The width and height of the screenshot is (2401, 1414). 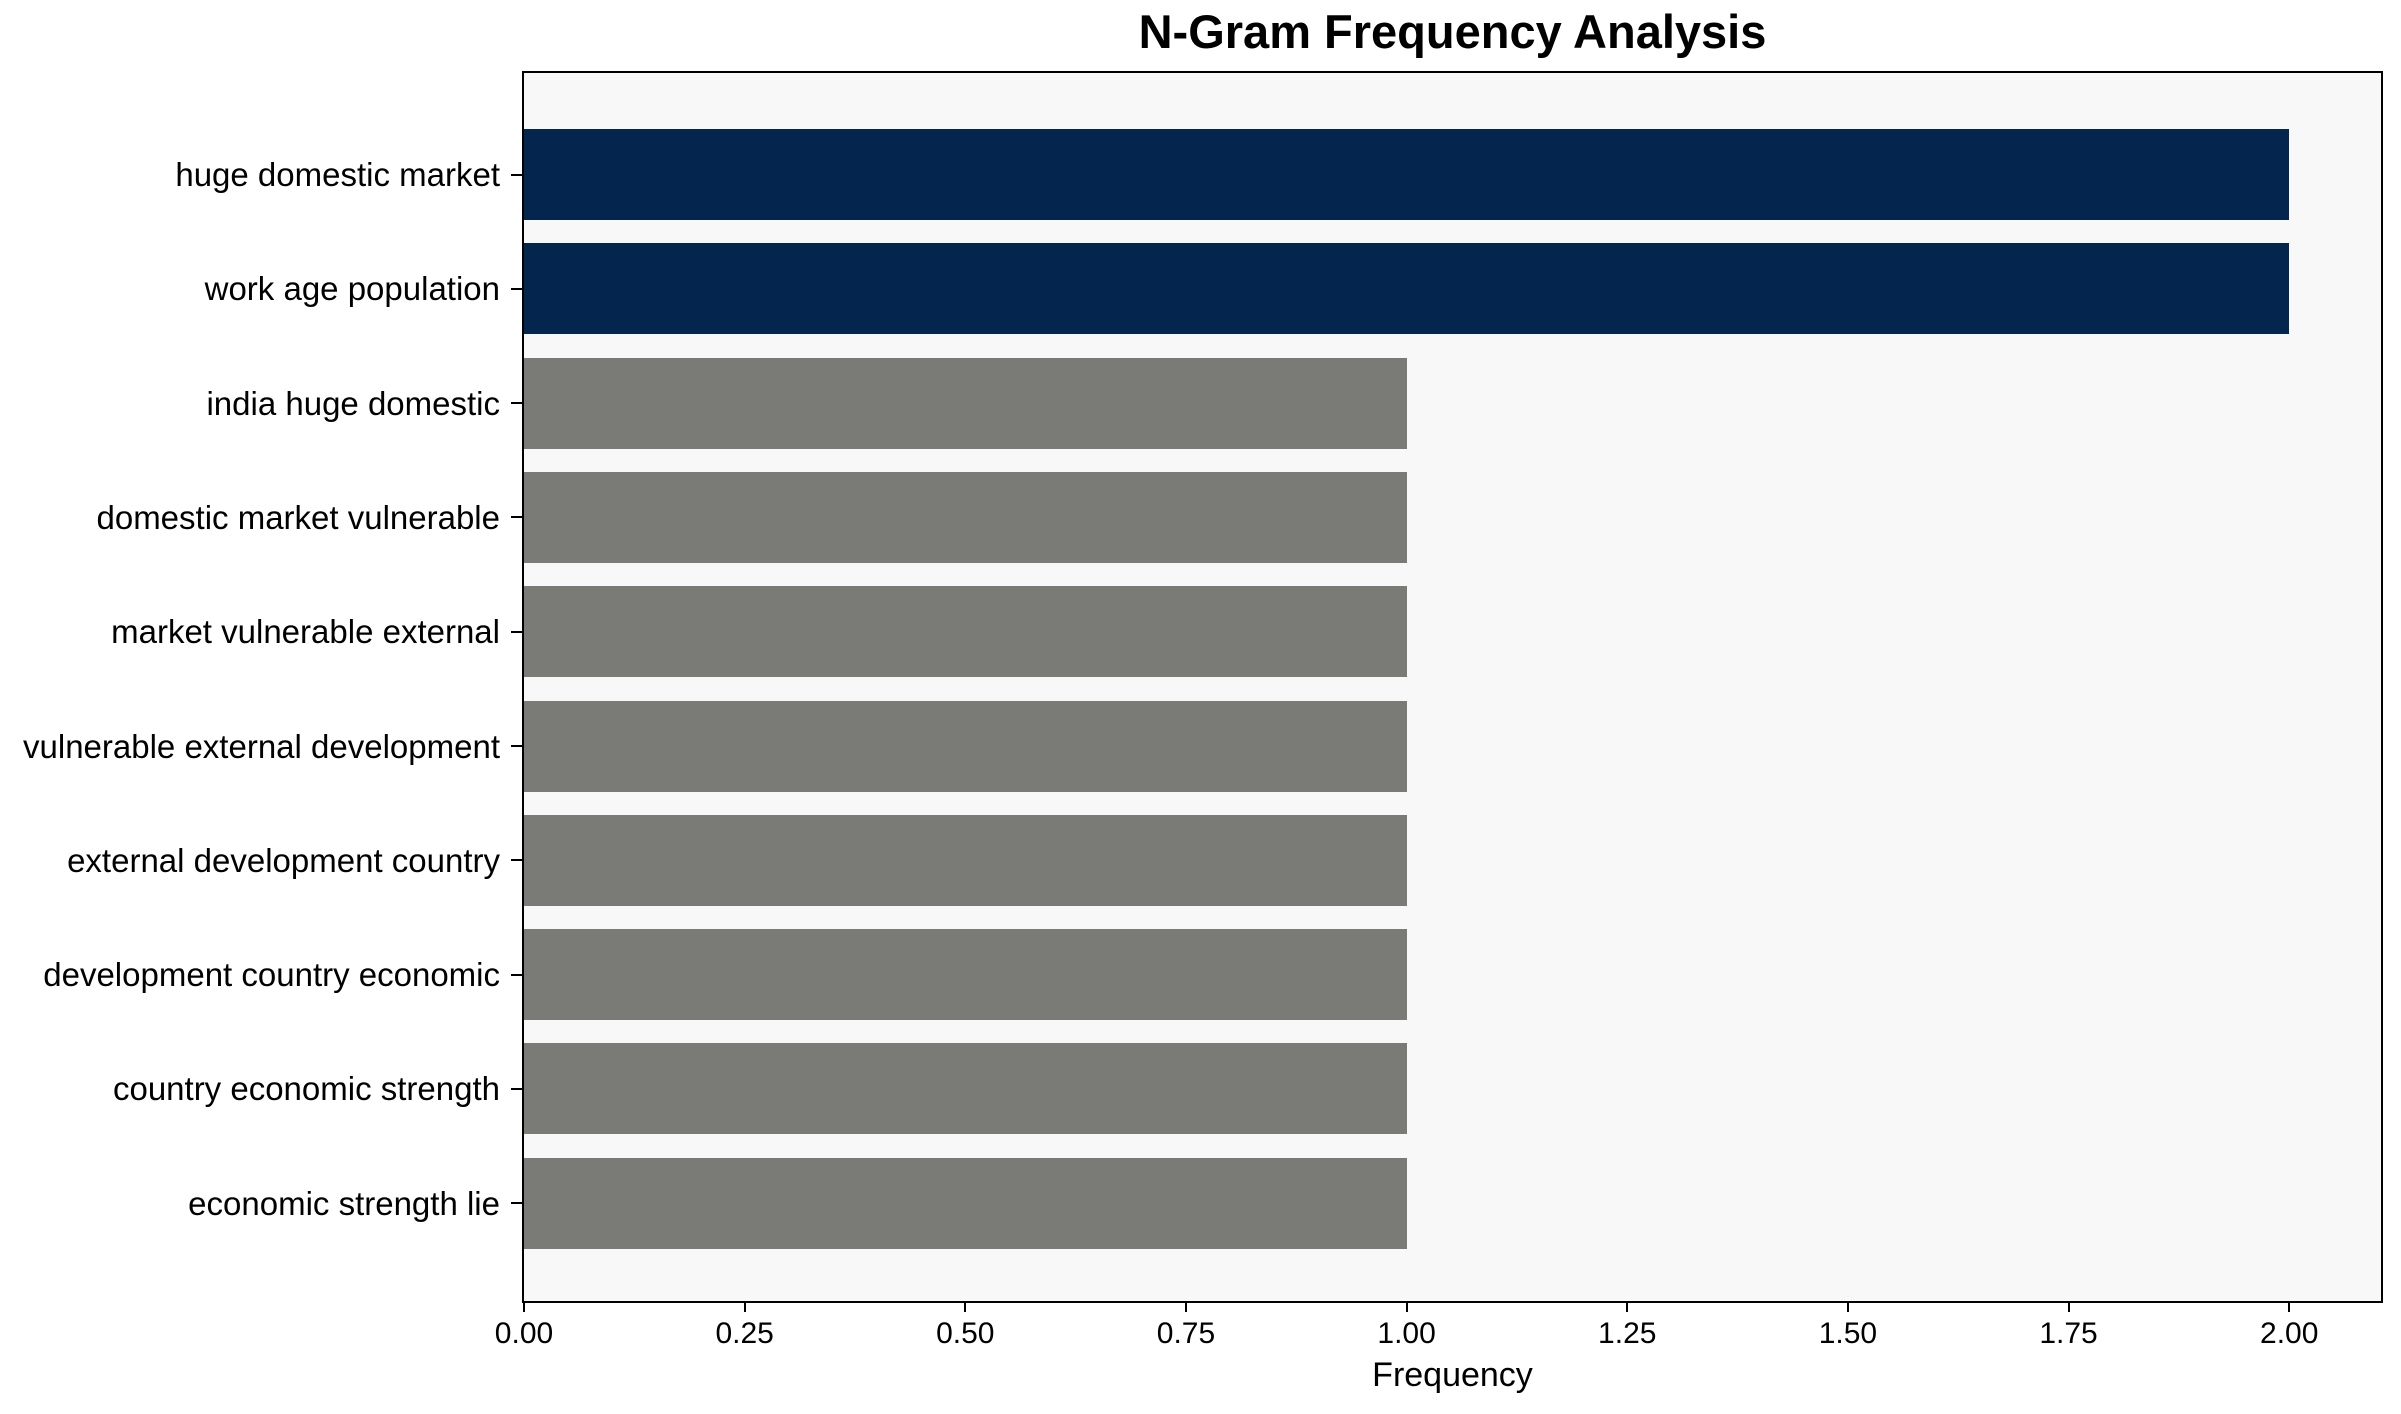 I want to click on y-tick-label: huge domestic market, so click(x=337, y=174).